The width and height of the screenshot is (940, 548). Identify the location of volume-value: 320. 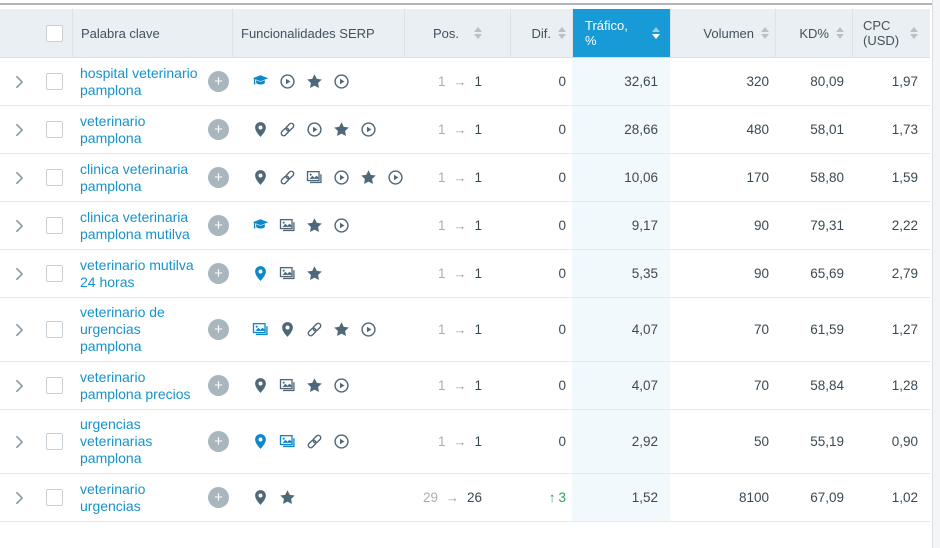
(757, 81).